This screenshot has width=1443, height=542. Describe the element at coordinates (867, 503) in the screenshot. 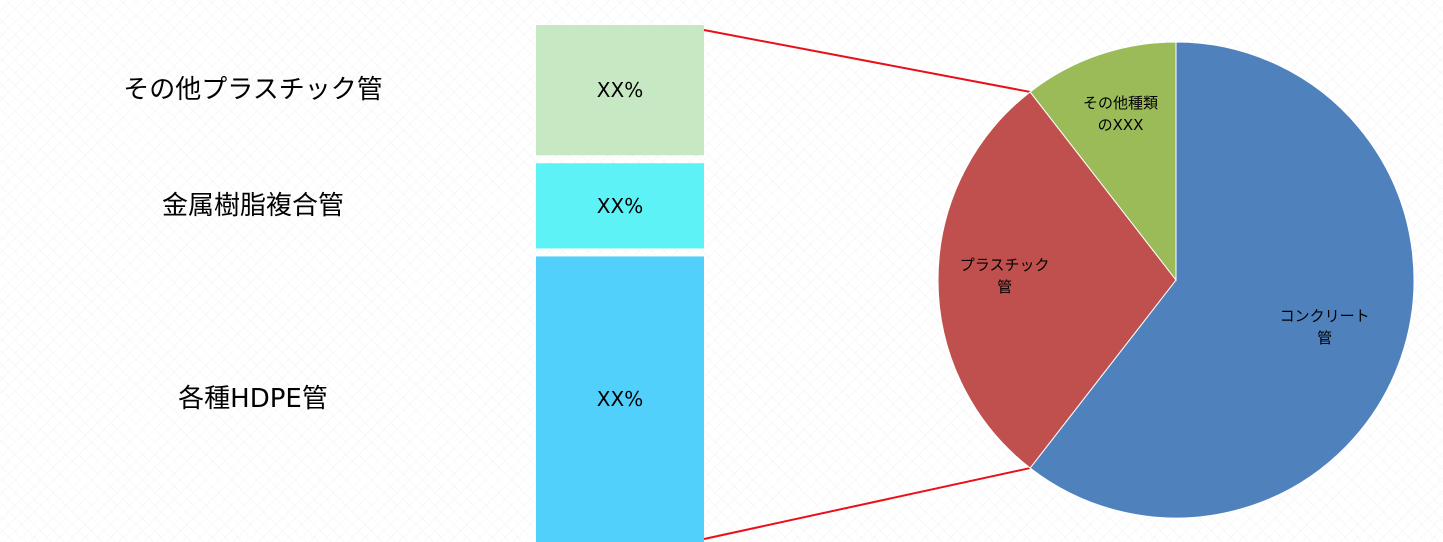

I see `connector-line-bottom` at that location.